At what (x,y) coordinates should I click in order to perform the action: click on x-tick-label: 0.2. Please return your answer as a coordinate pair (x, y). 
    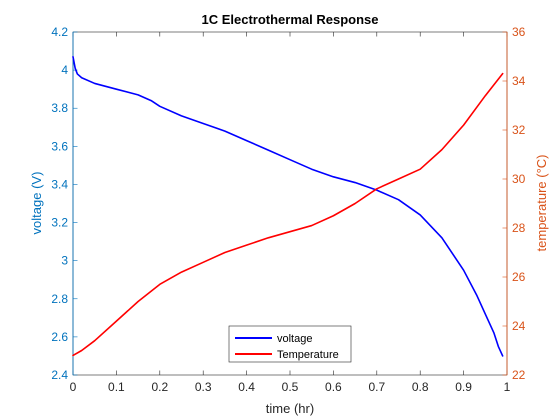
    Looking at the image, I should click on (159, 387).